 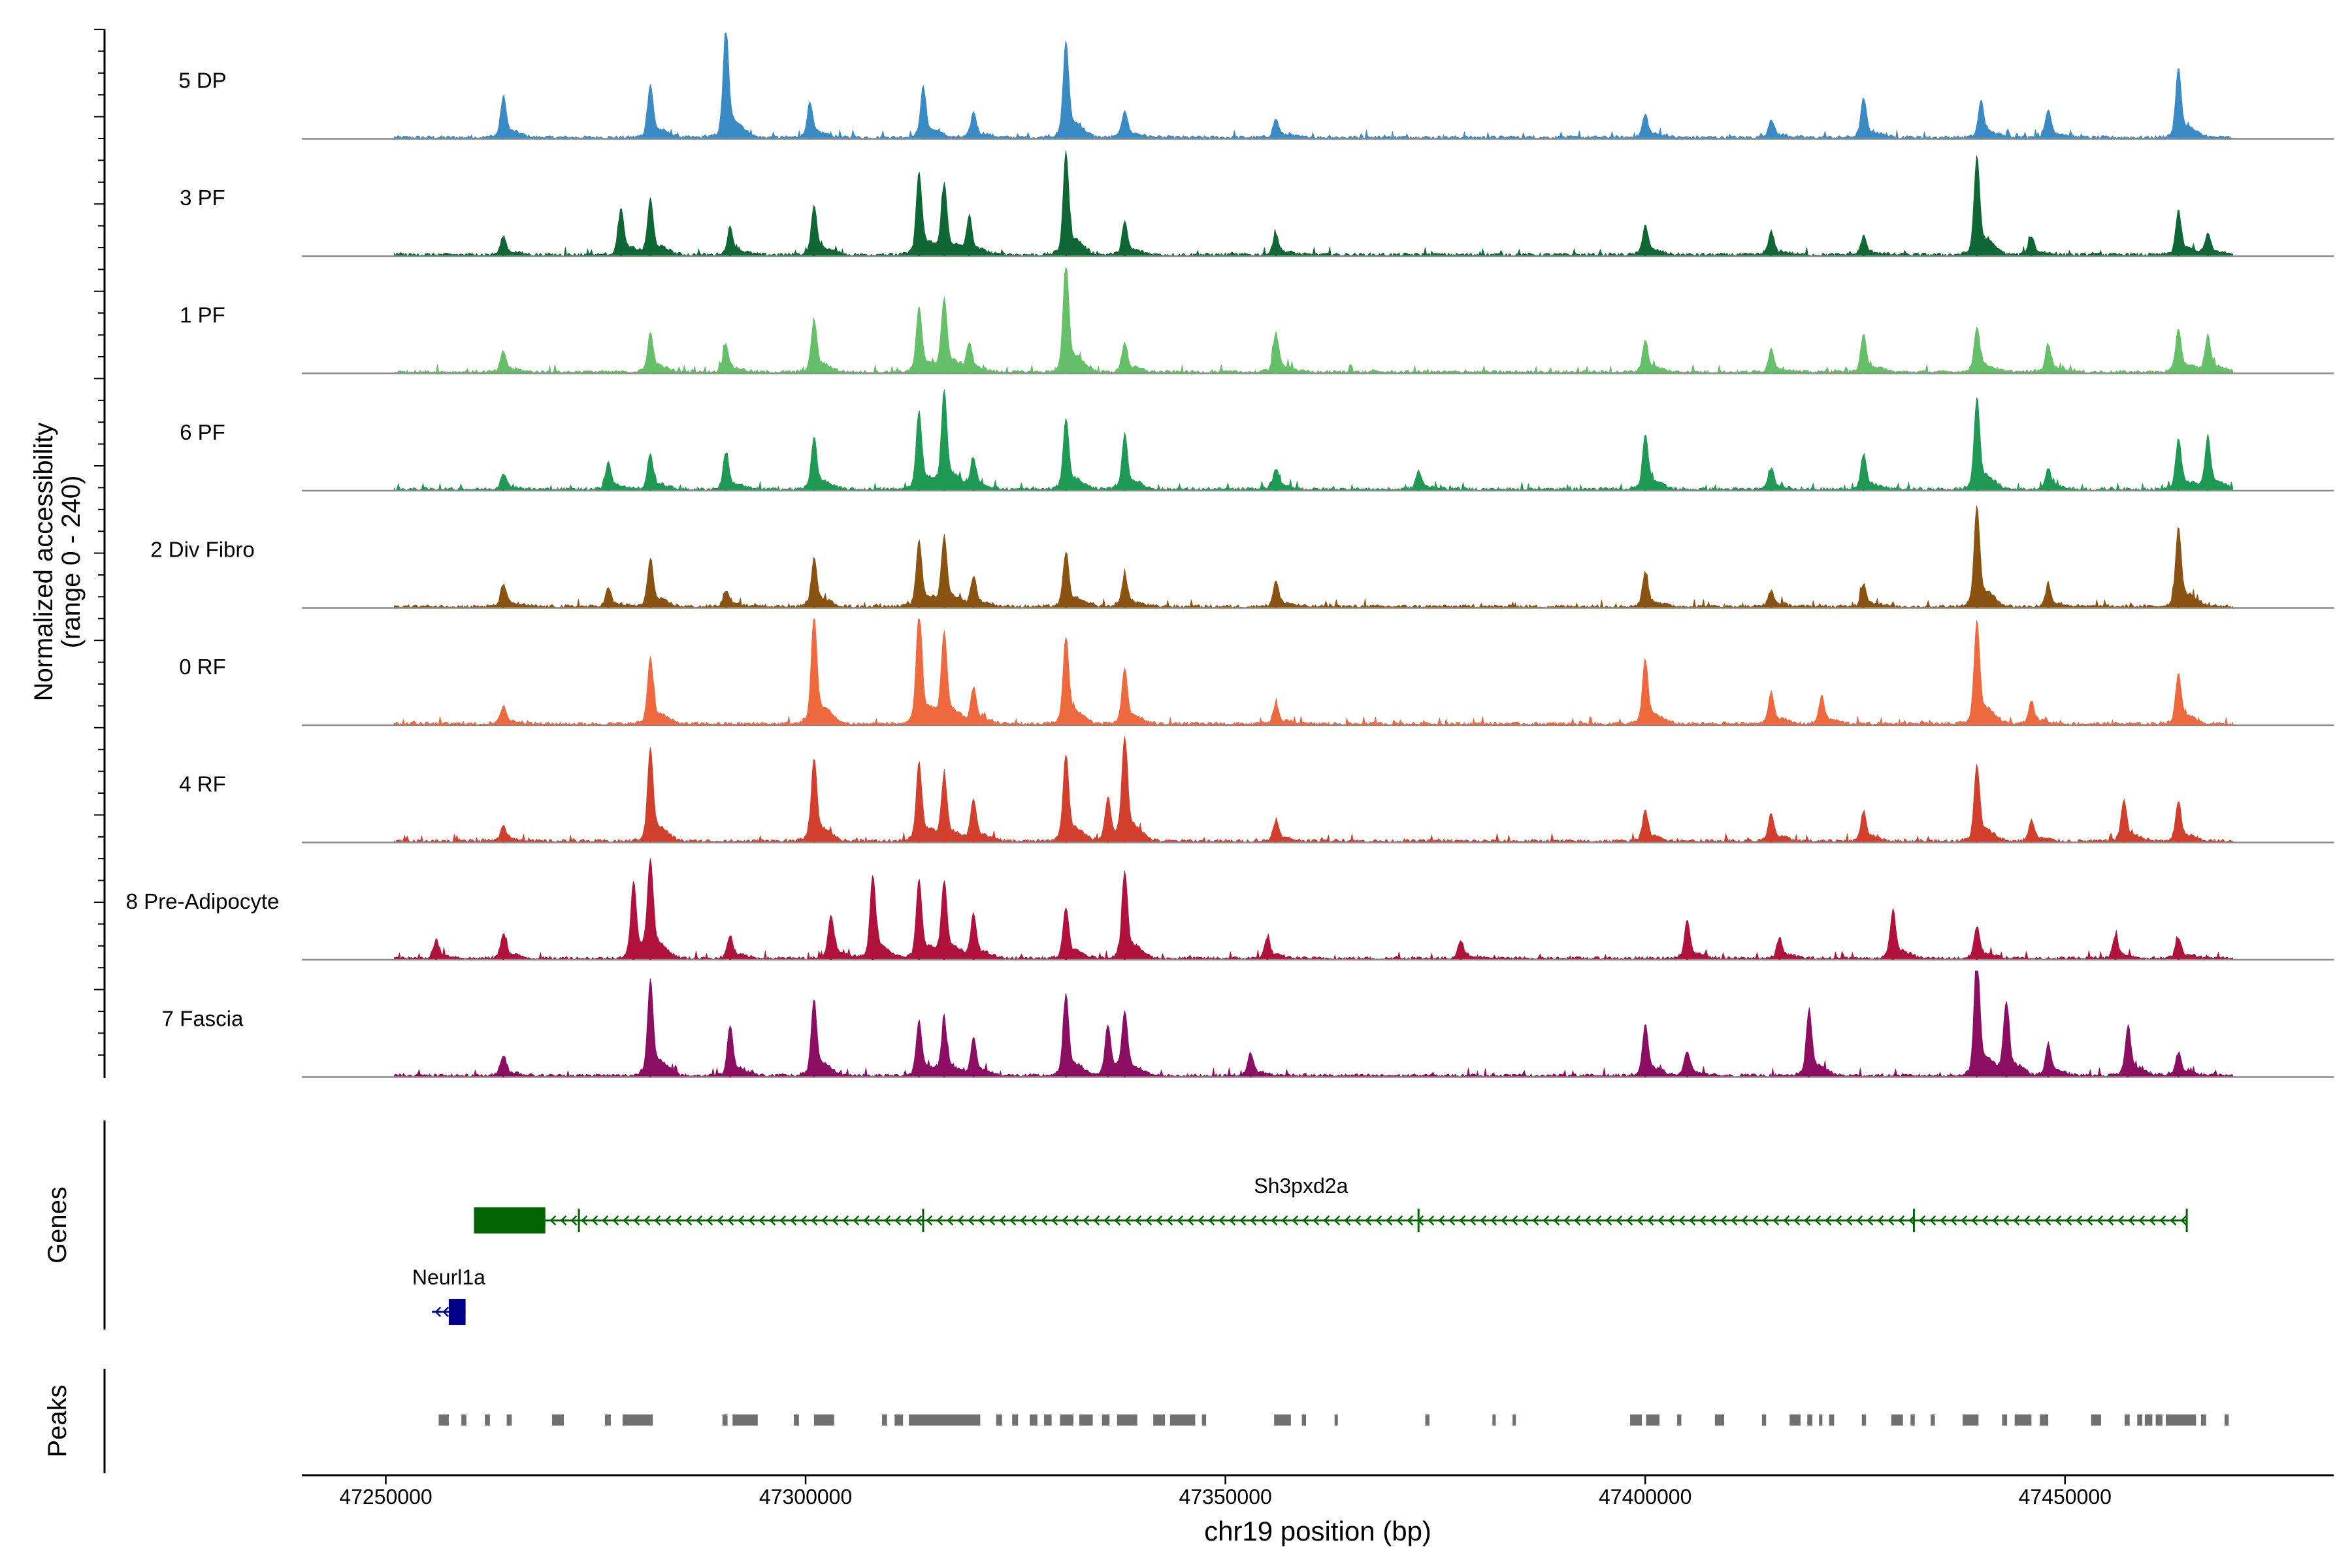 What do you see at coordinates (510, 1220) in the screenshot?
I see `exon-block` at bounding box center [510, 1220].